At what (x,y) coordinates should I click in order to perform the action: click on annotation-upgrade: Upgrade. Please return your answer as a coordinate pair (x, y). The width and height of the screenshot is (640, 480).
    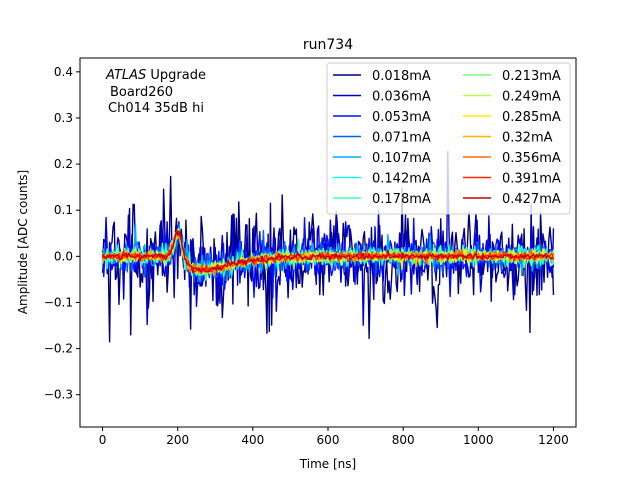
    Looking at the image, I should click on (176, 75).